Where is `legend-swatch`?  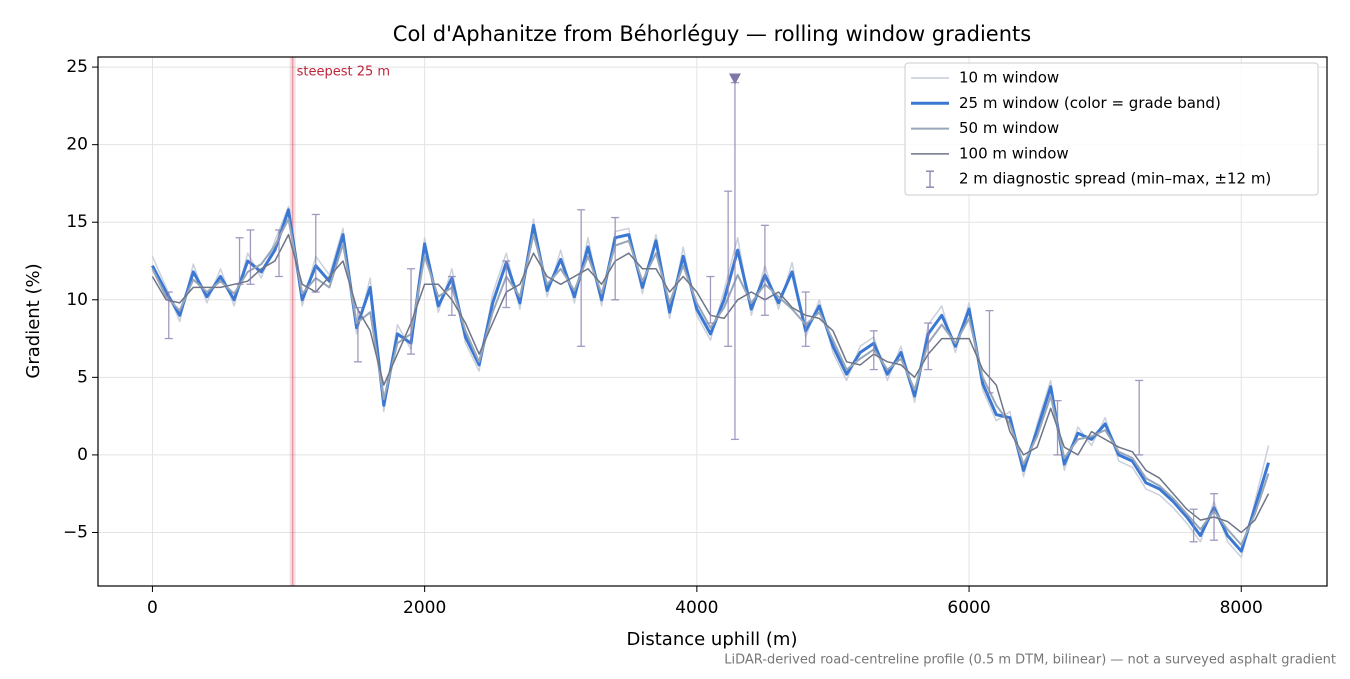 legend-swatch is located at coordinates (930, 179).